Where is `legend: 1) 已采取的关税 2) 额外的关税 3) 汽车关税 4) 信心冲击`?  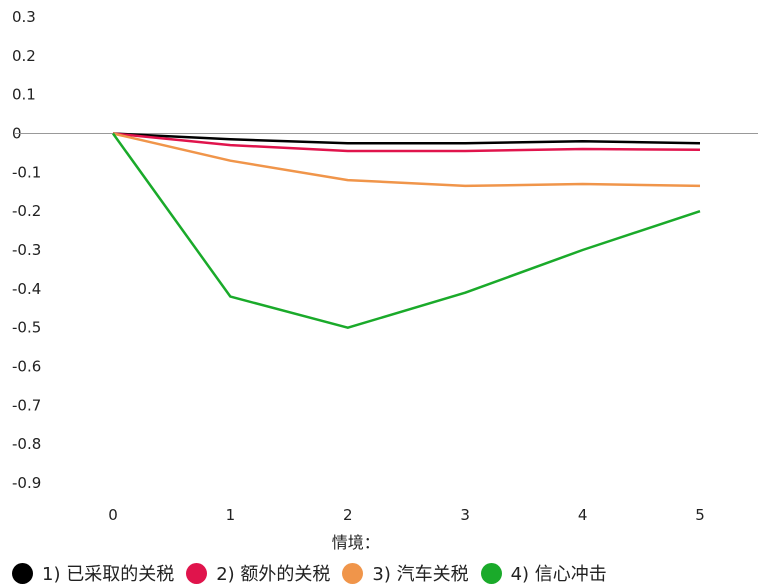 legend: 1) 已采取的关税 2) 额外的关税 3) 汽车关税 4) 信心冲击 is located at coordinates (315, 573).